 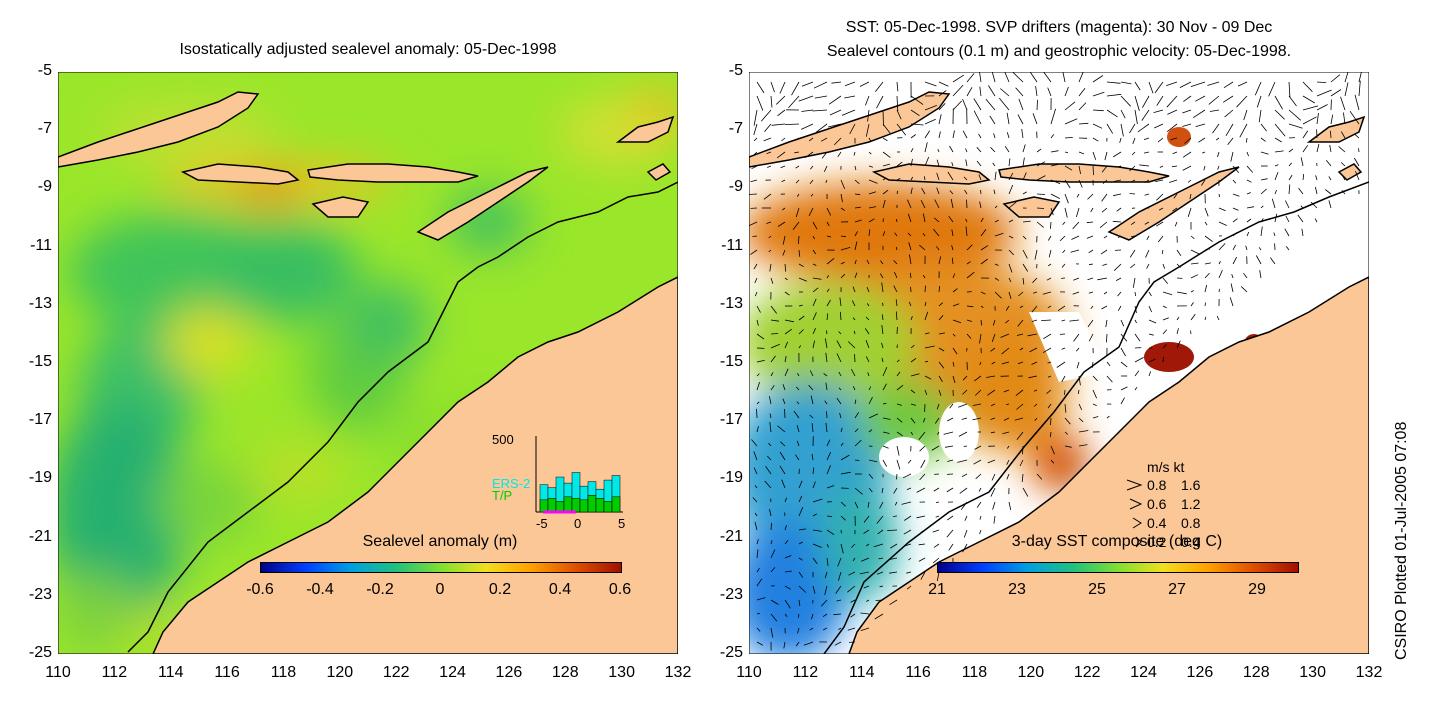 What do you see at coordinates (503, 439) in the screenshot?
I see `inset-ymax-label: 500` at bounding box center [503, 439].